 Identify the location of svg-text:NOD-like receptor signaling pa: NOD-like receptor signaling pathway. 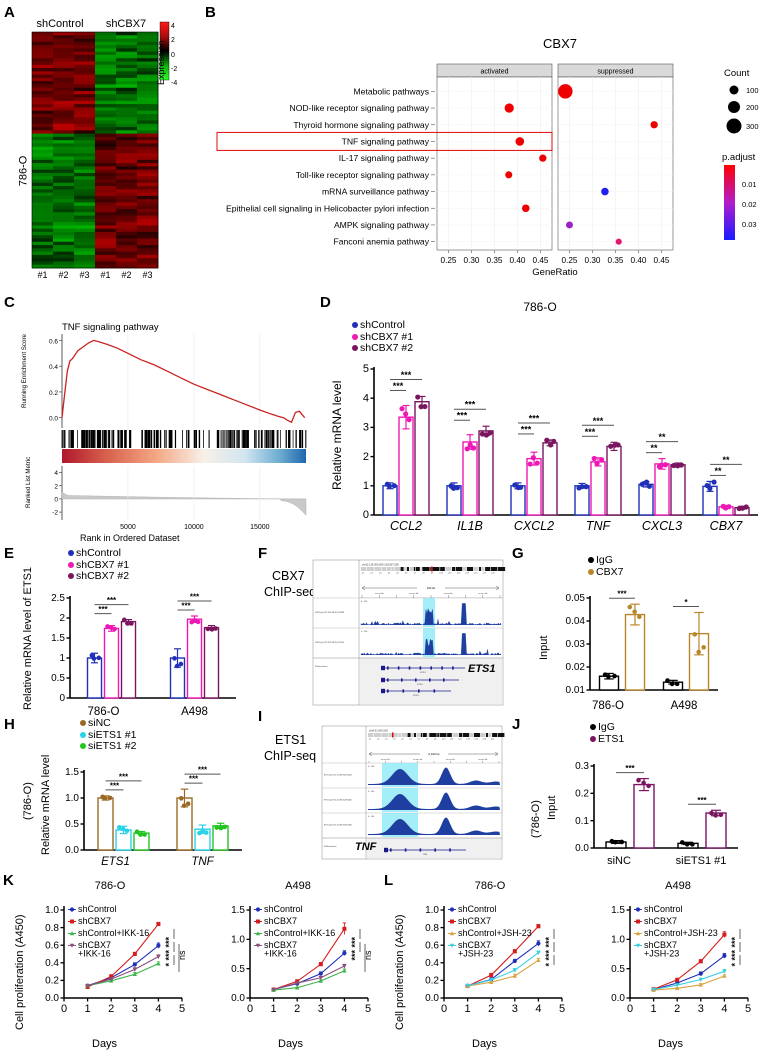
(360, 108).